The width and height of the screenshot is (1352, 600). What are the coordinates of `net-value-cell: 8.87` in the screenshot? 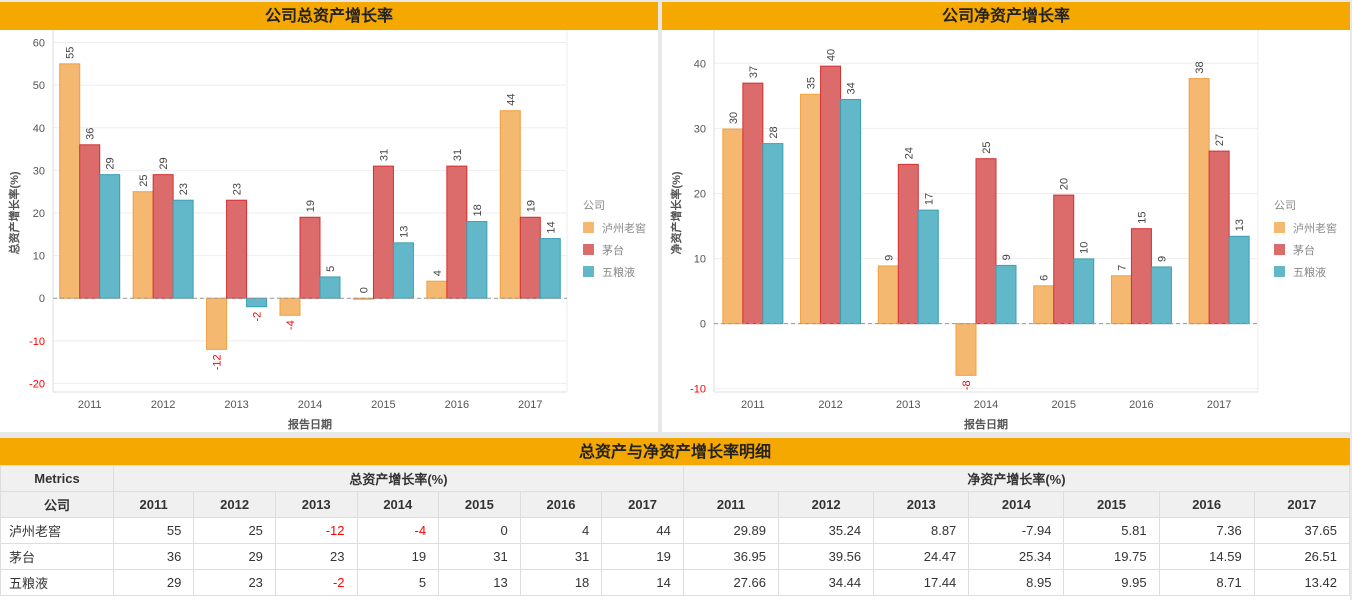 It's located at (921, 530).